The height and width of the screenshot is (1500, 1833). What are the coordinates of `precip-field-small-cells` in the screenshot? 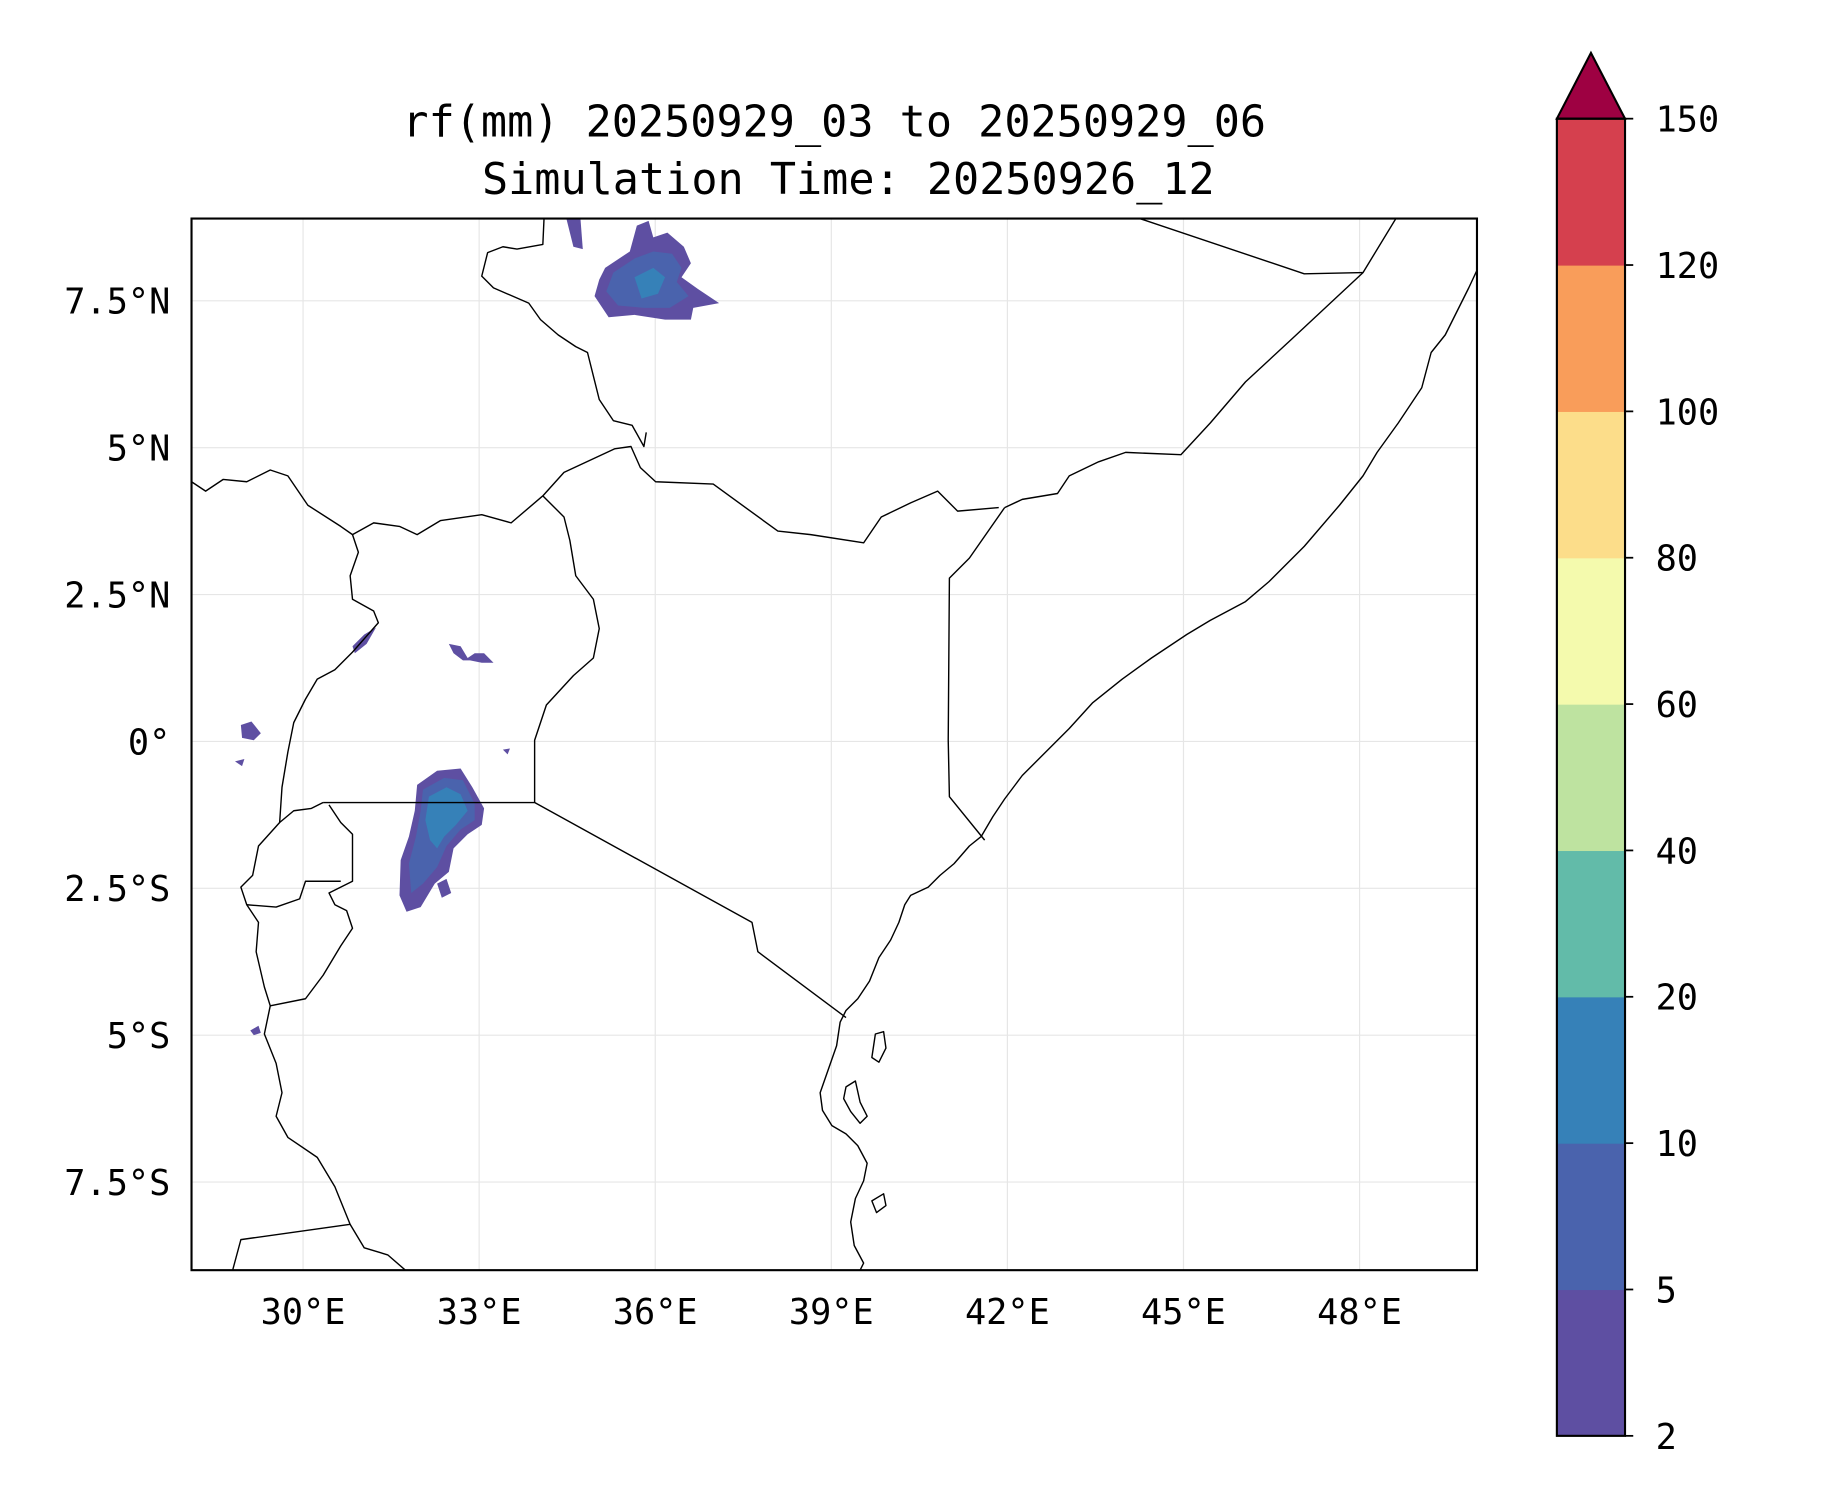 It's located at (372, 831).